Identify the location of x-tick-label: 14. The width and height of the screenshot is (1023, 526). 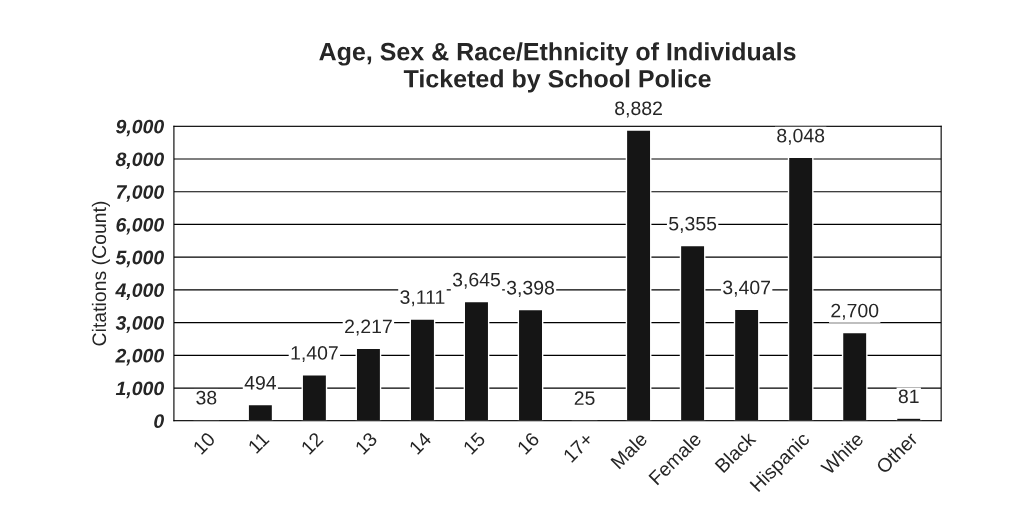
(420, 443).